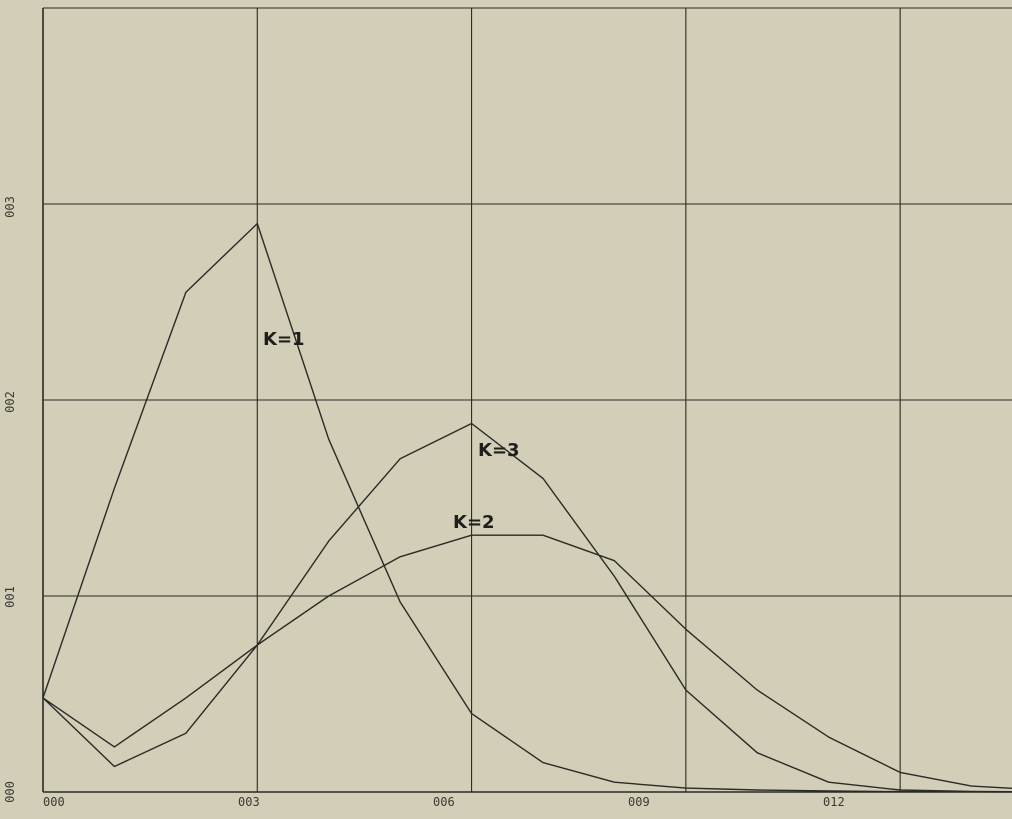  I want to click on x-tick-label-1: 003, so click(249, 802).